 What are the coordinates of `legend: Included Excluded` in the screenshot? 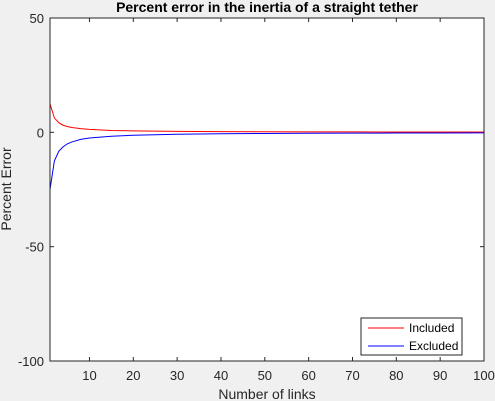 It's located at (411, 336).